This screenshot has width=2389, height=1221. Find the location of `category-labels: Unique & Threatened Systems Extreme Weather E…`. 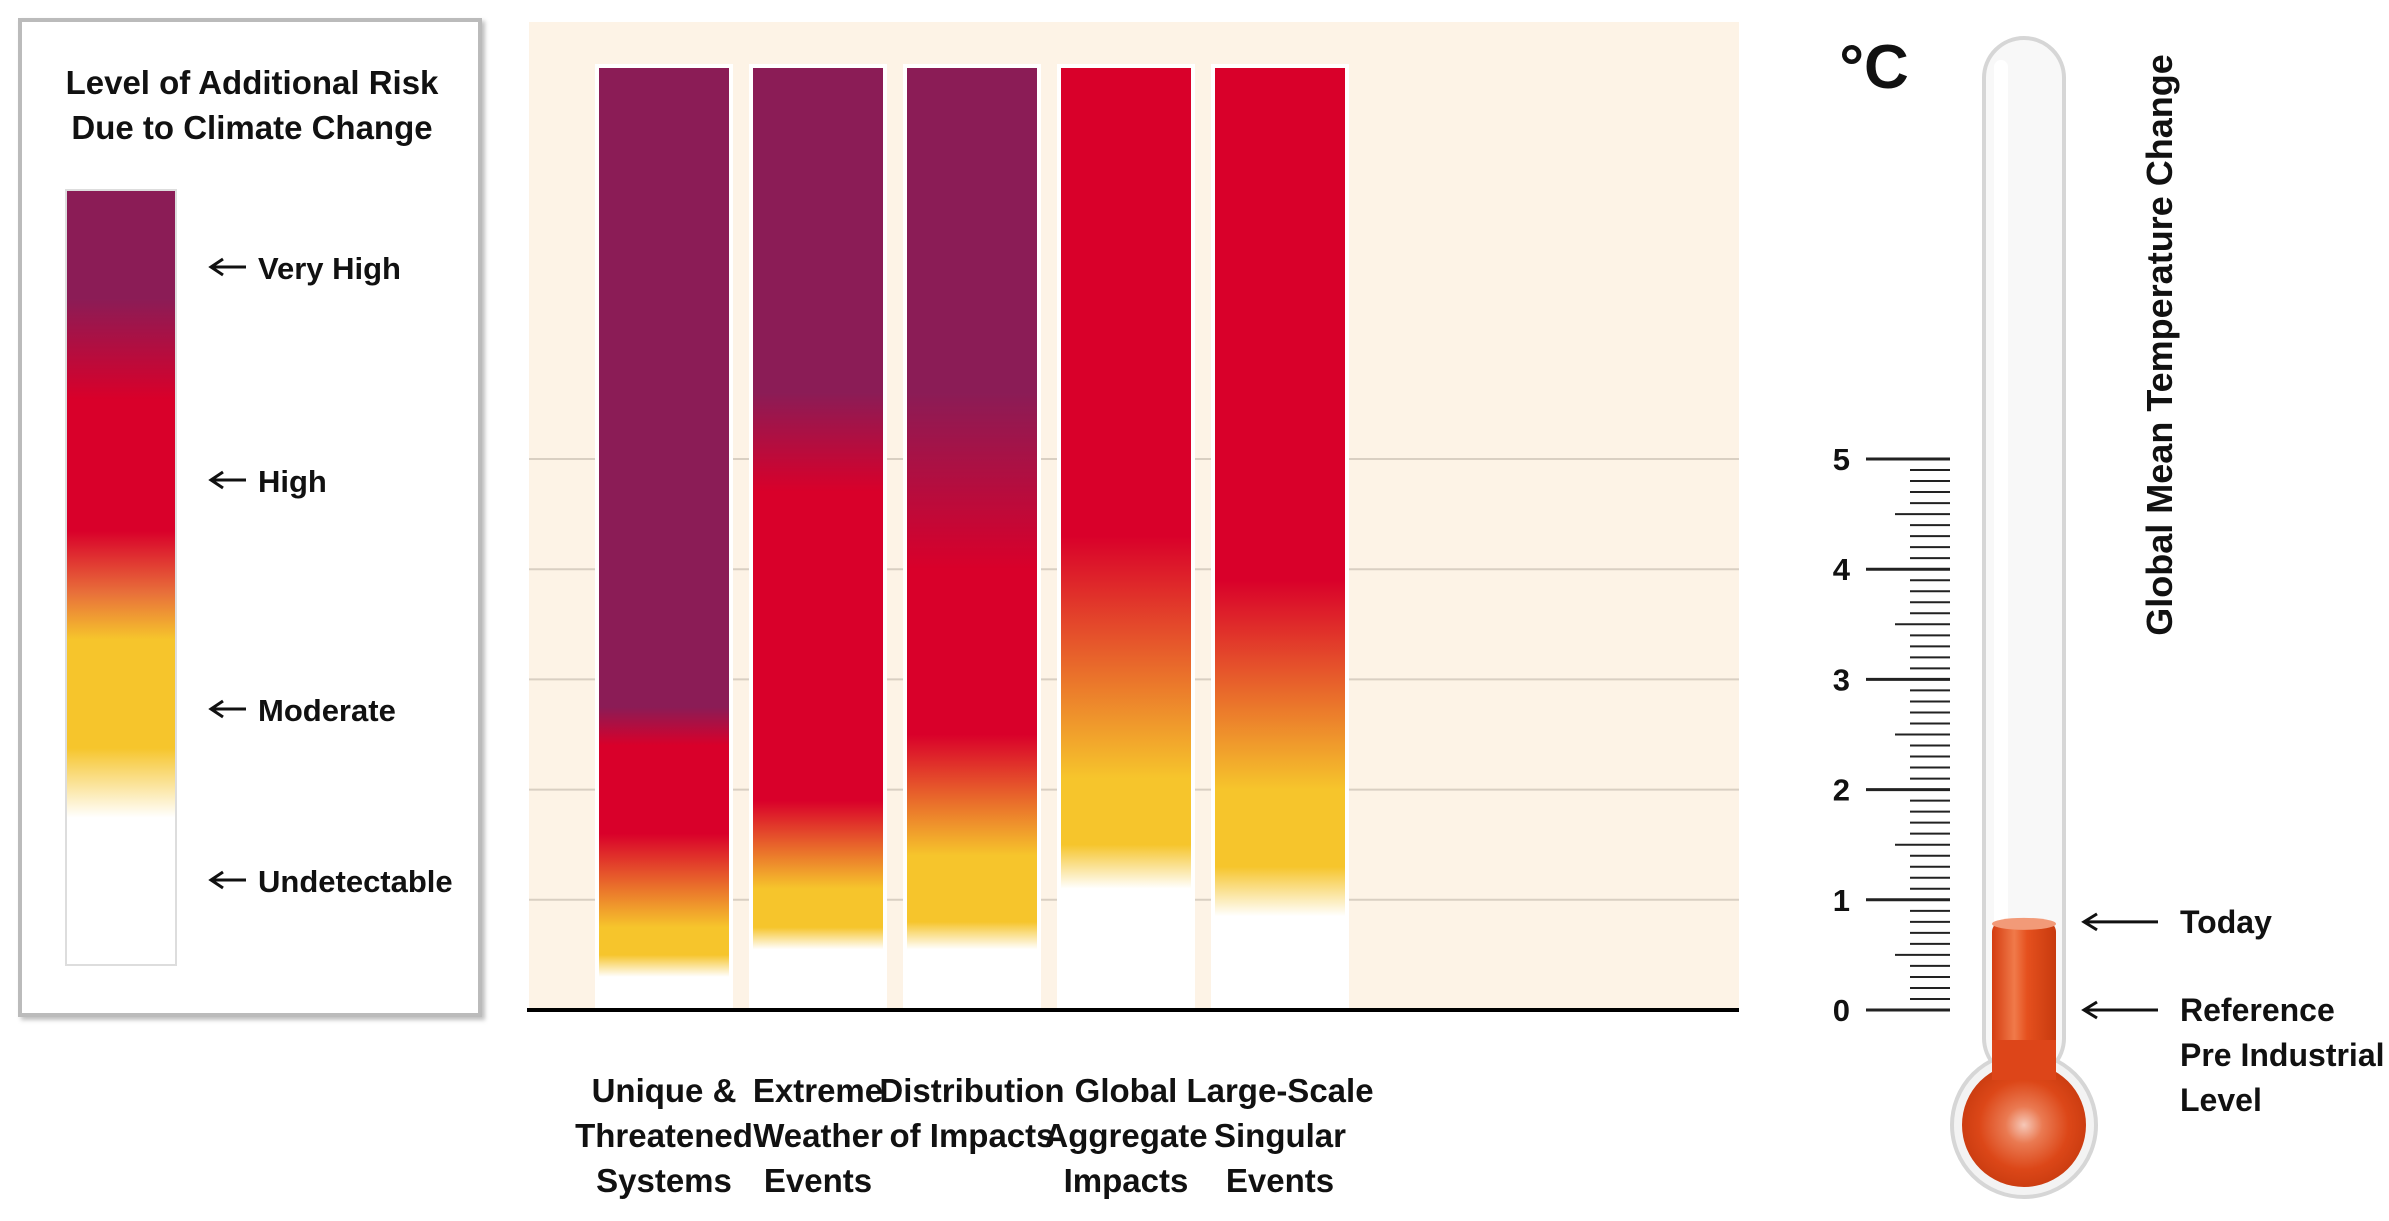

category-labels: Unique & Threatened Systems Extreme Weather E… is located at coordinates (974, 1135).